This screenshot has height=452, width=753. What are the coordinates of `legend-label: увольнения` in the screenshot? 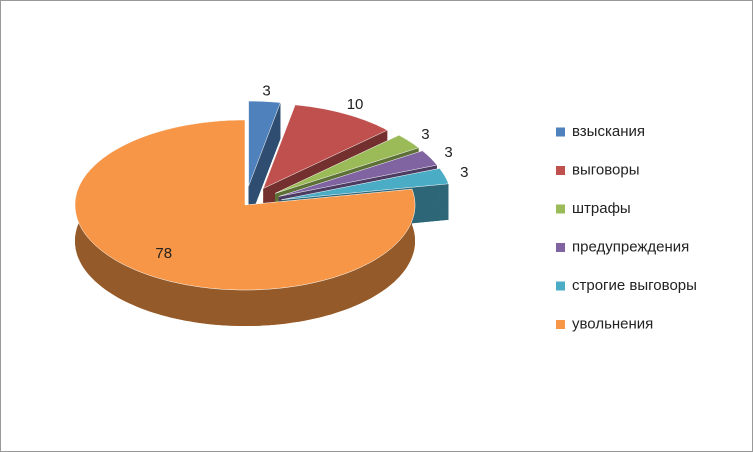 It's located at (612, 323).